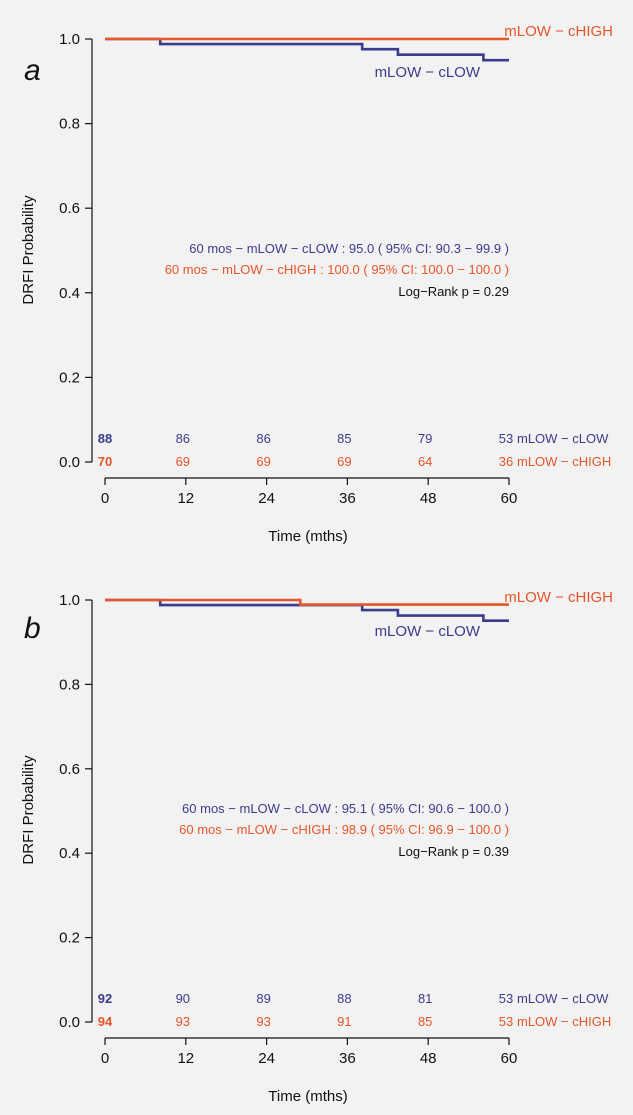 This screenshot has width=633, height=1115. I want to click on annotation-logrank: Log−Rank p = 0.39, so click(453, 851).